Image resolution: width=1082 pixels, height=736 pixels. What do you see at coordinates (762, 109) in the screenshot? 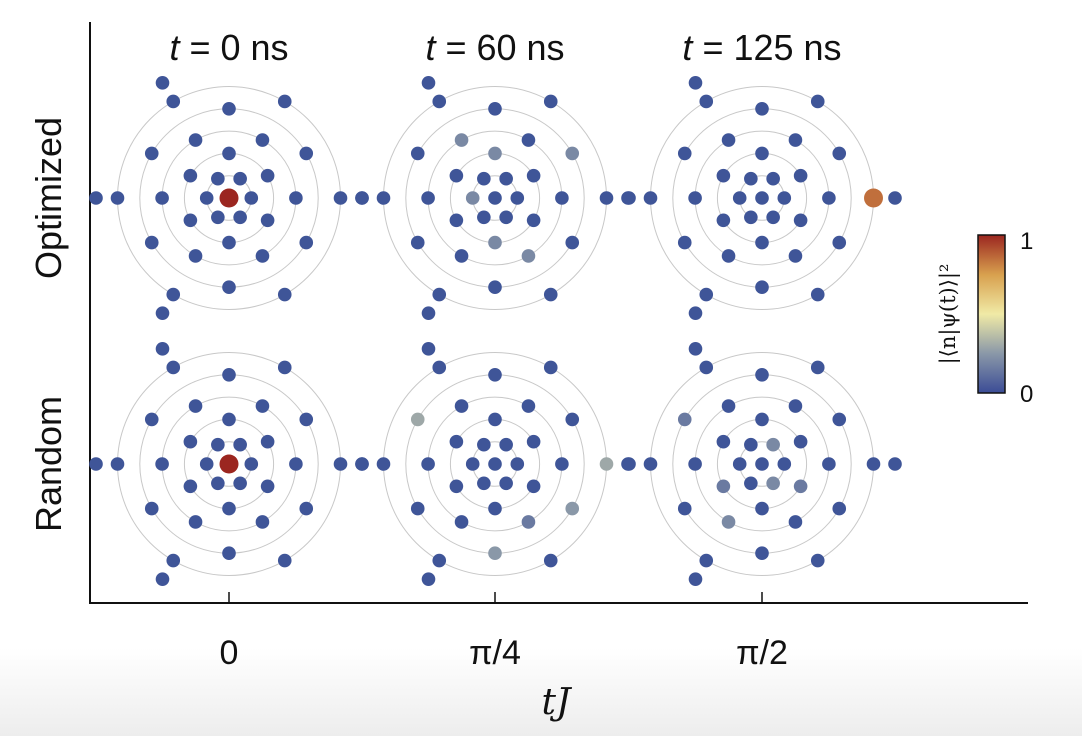
I see `panel-2-site-r4-a1` at bounding box center [762, 109].